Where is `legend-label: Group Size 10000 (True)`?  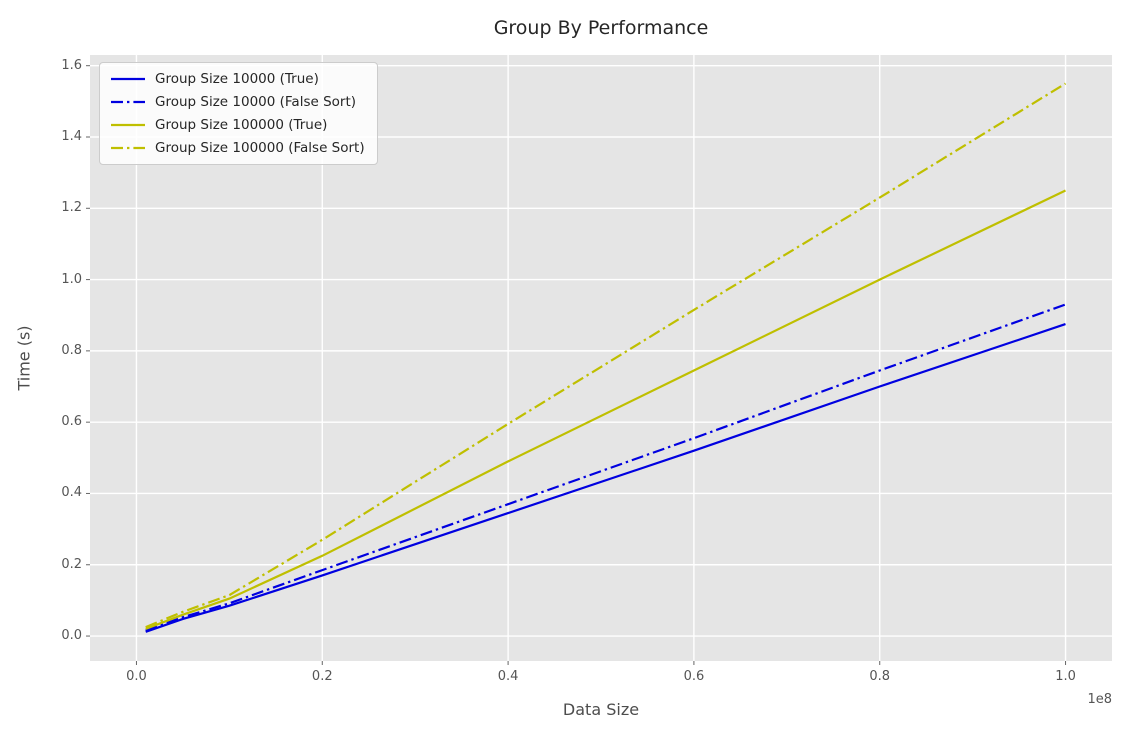
legend-label: Group Size 10000 (True) is located at coordinates (237, 79).